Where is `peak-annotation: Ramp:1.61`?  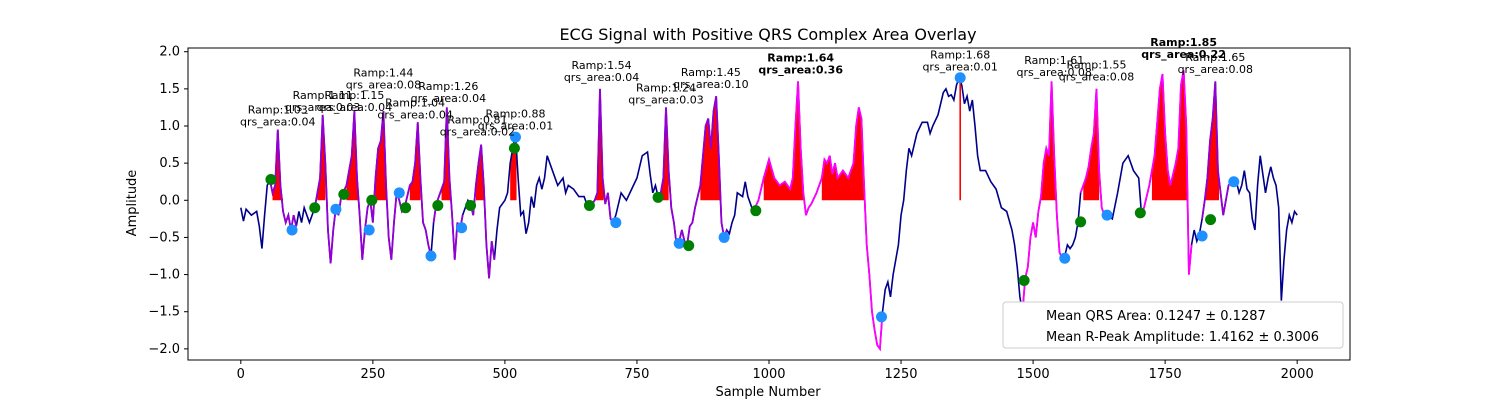 peak-annotation: Ramp:1.61 is located at coordinates (1054, 60).